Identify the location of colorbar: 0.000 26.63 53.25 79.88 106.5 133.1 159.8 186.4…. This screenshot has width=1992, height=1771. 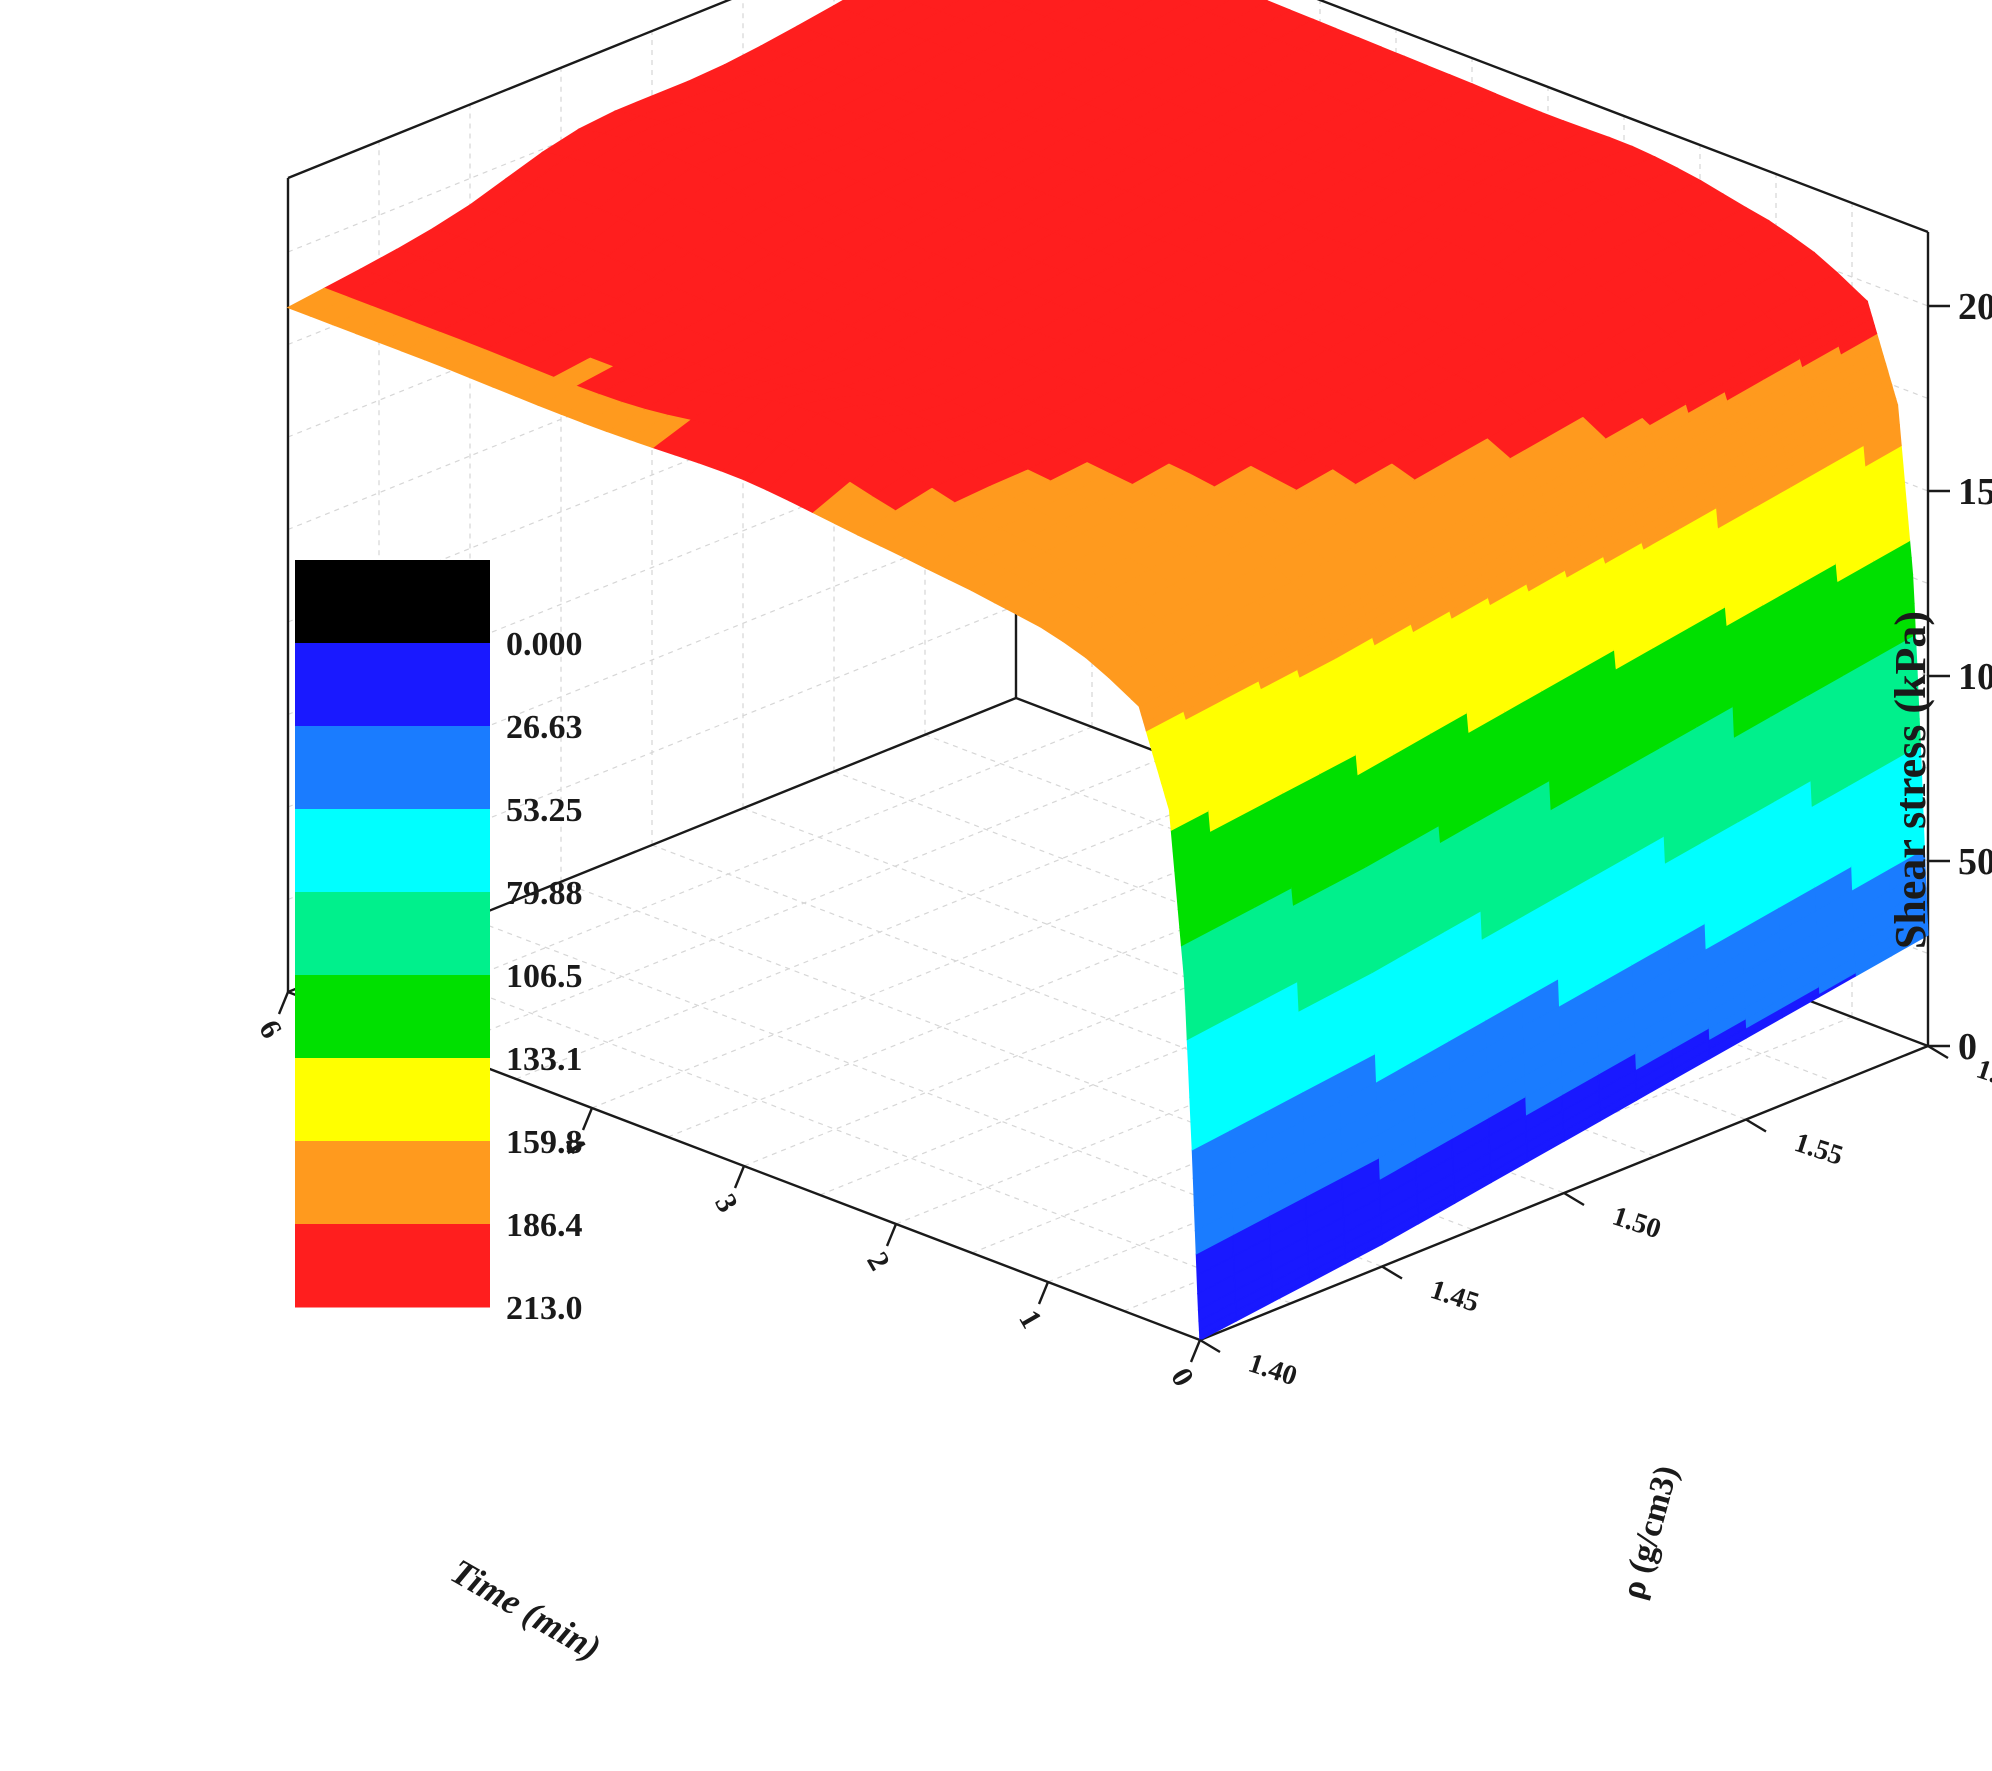
(439, 943).